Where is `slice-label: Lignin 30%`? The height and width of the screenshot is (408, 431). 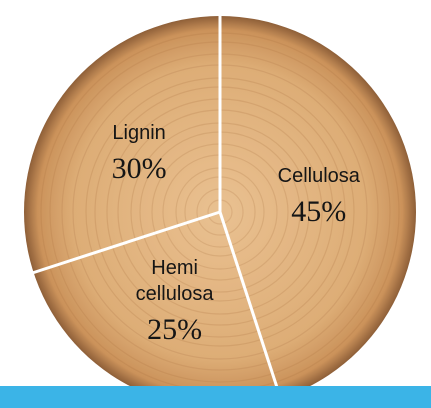
slice-label: Lignin 30% is located at coordinates (139, 153).